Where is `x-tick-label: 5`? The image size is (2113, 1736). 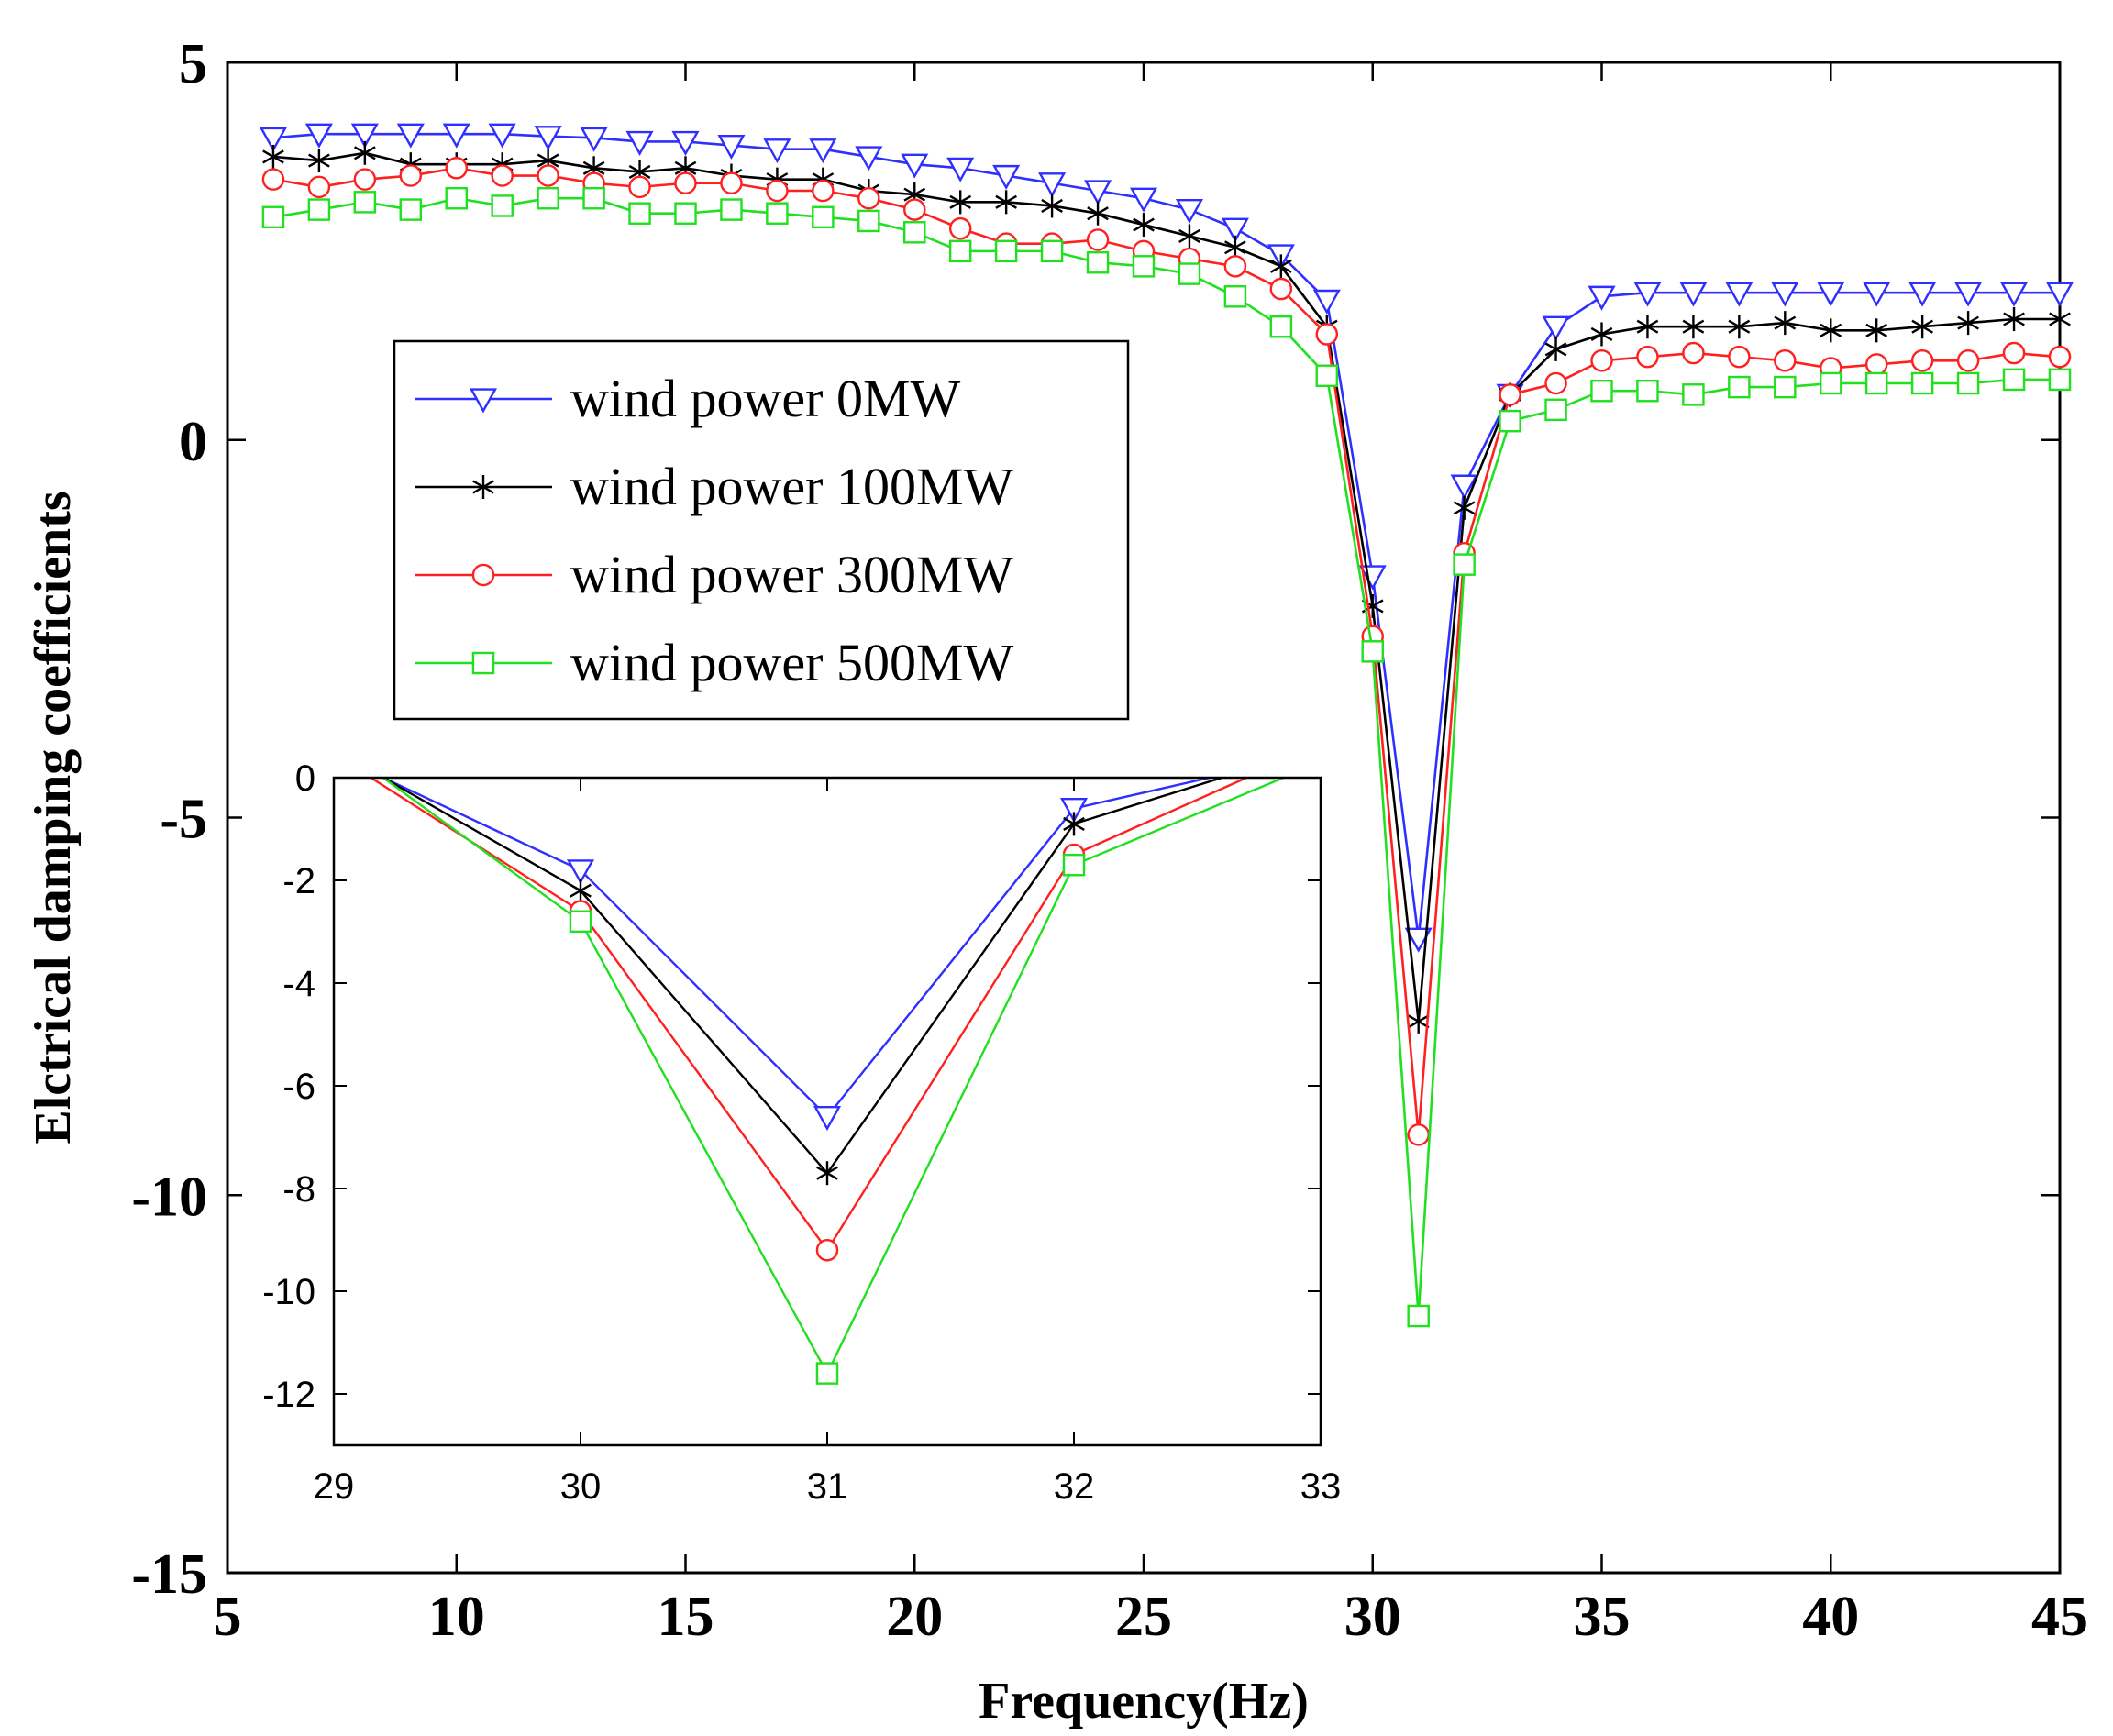 x-tick-label: 5 is located at coordinates (228, 1617).